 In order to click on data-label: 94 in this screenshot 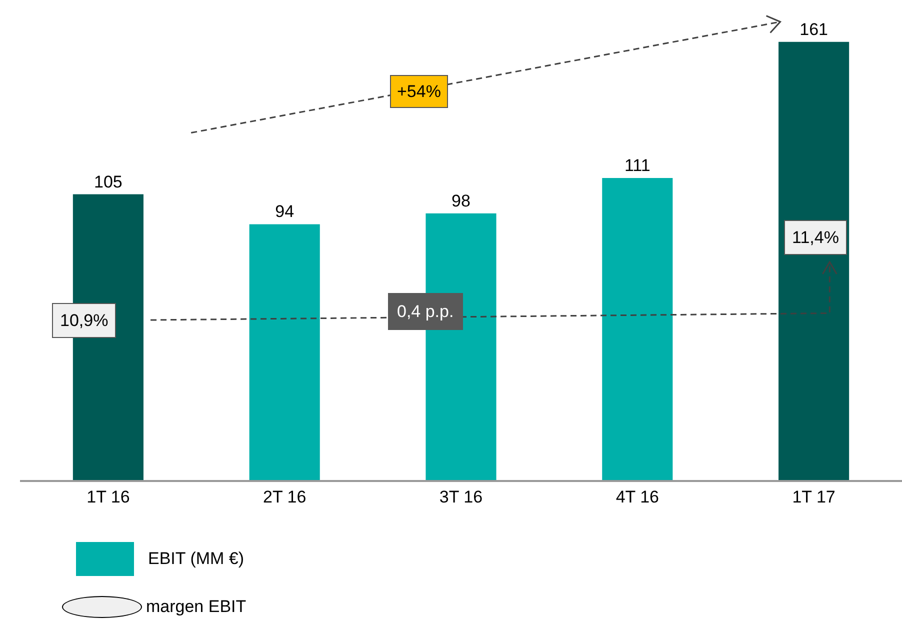, I will do `click(284, 212)`.